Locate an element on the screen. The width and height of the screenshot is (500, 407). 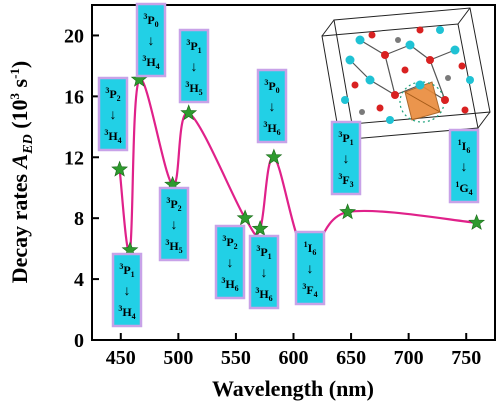
y-axis-title: Decay rates AED (103 s-1) is located at coordinates (21, 172).